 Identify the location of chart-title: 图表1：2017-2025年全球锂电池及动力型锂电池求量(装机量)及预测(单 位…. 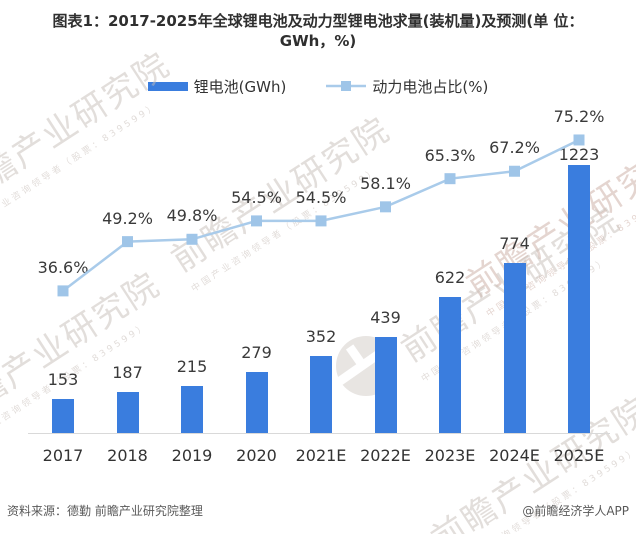
(318, 31).